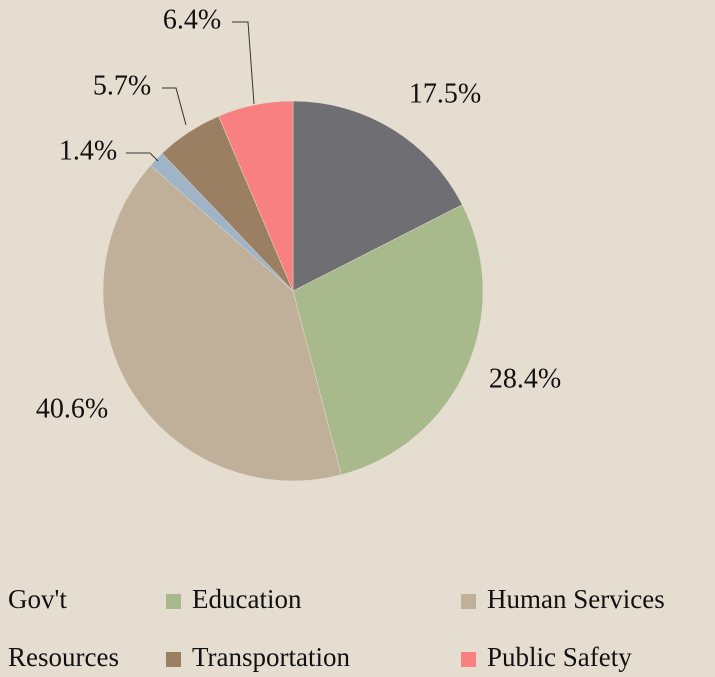  I want to click on data-label: 6.4%, so click(192, 19).